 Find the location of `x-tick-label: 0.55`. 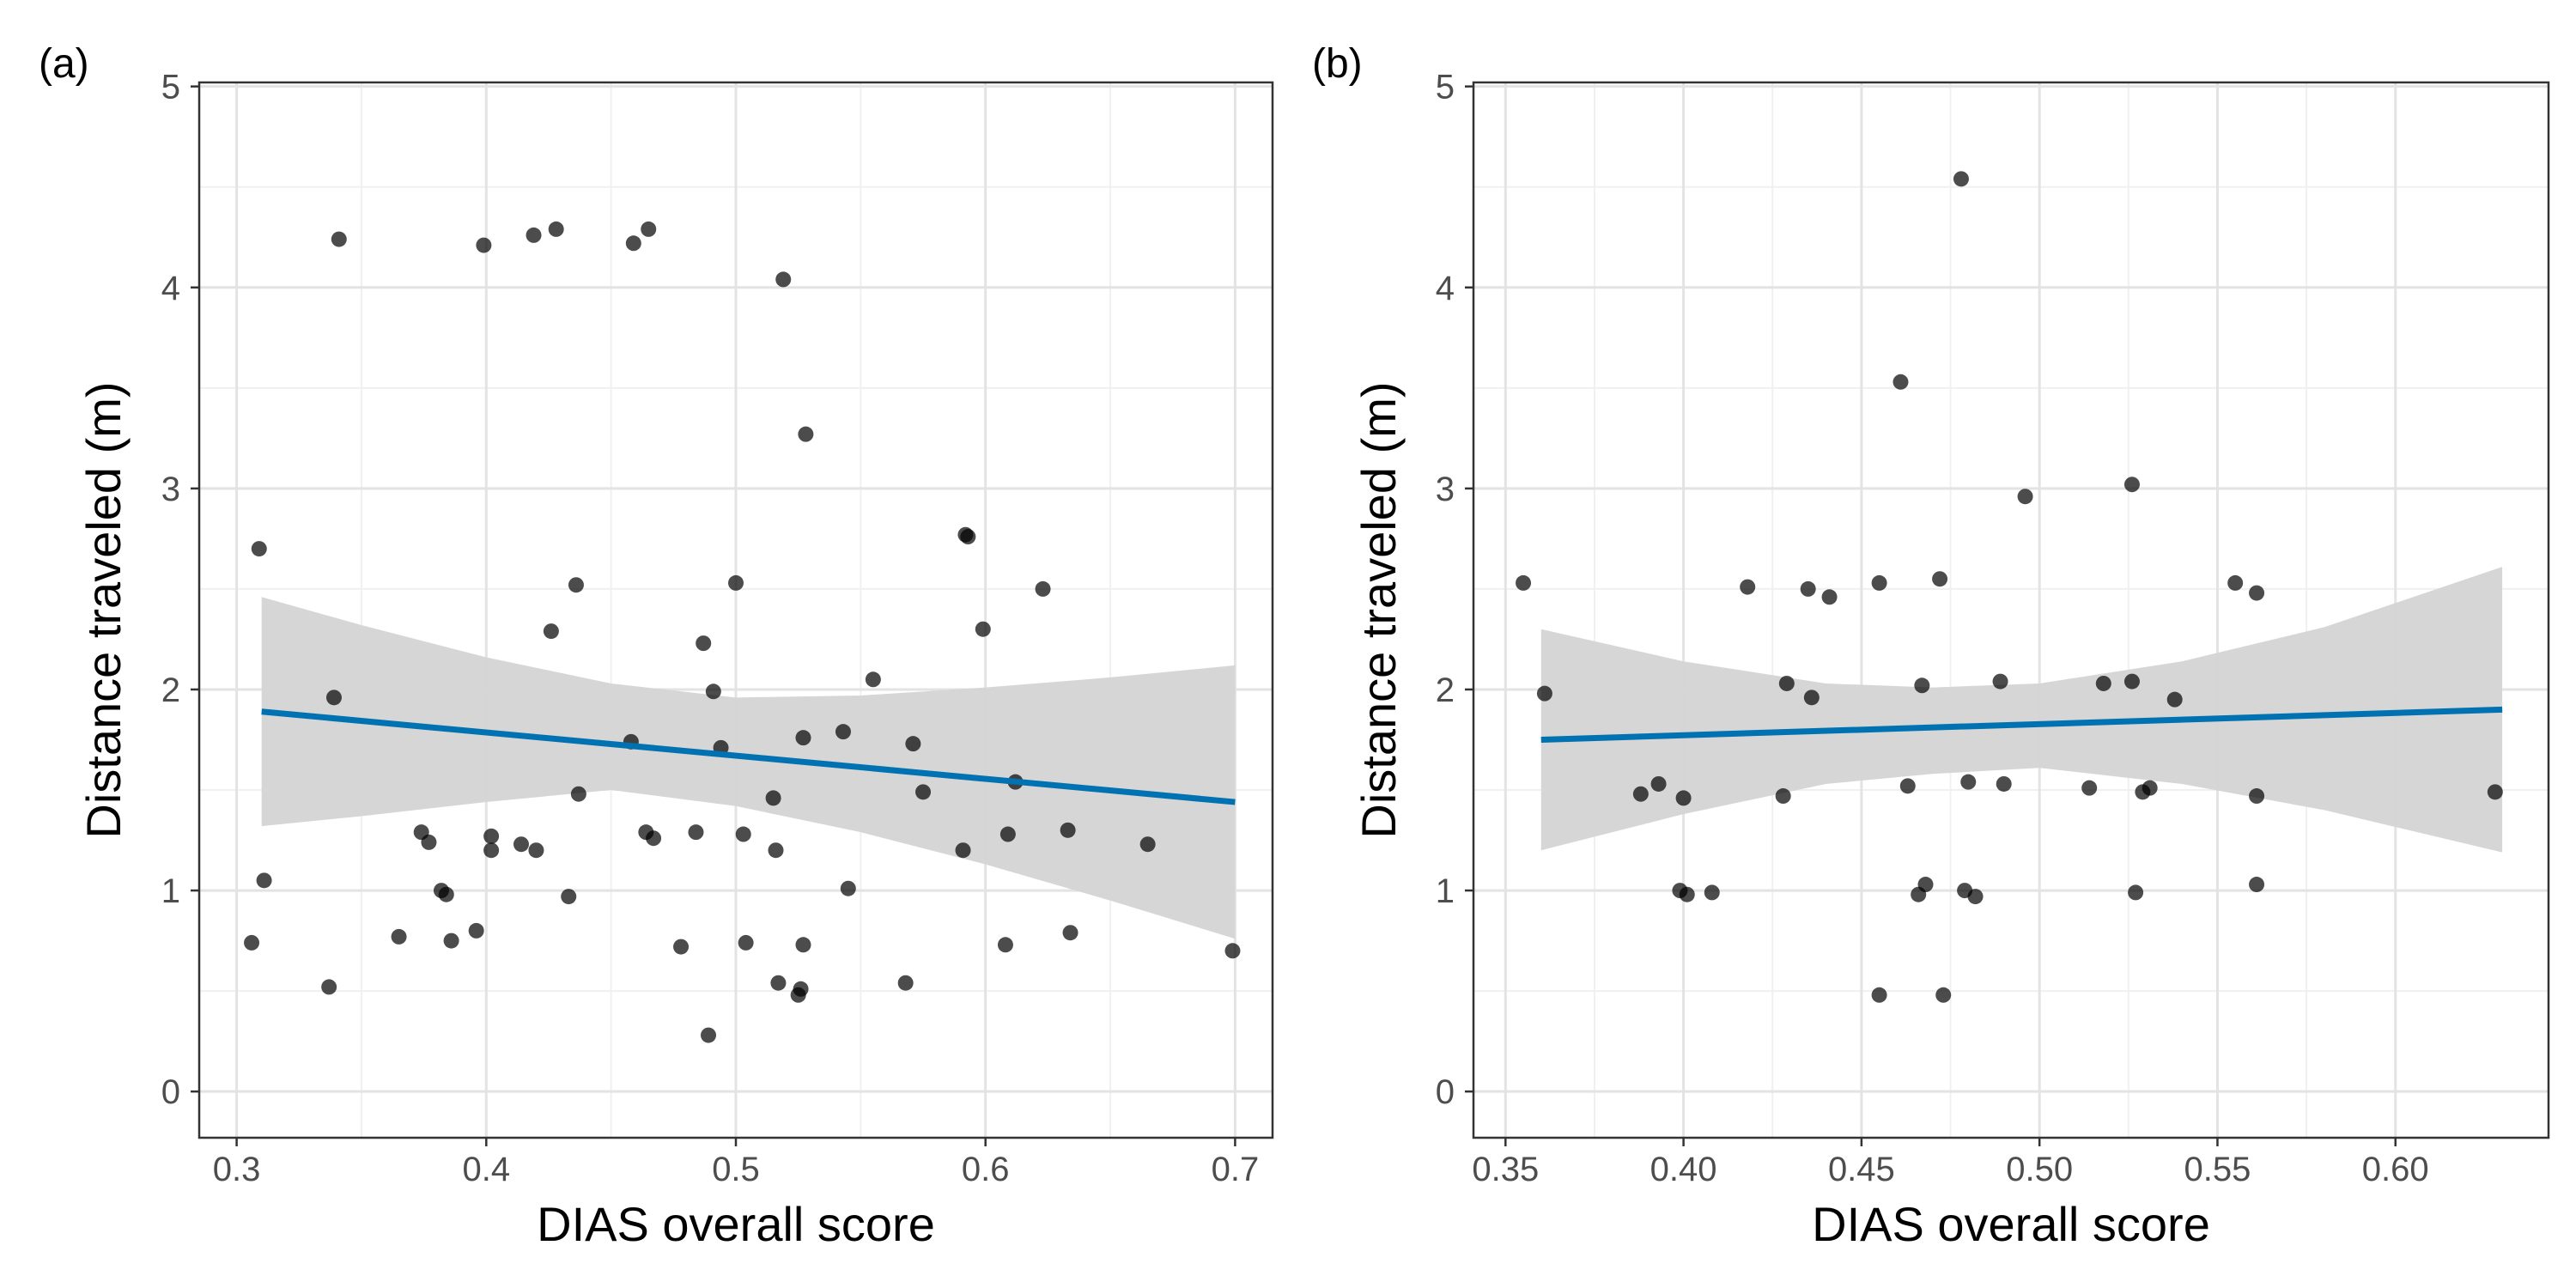

x-tick-label: 0.55 is located at coordinates (2217, 1169).